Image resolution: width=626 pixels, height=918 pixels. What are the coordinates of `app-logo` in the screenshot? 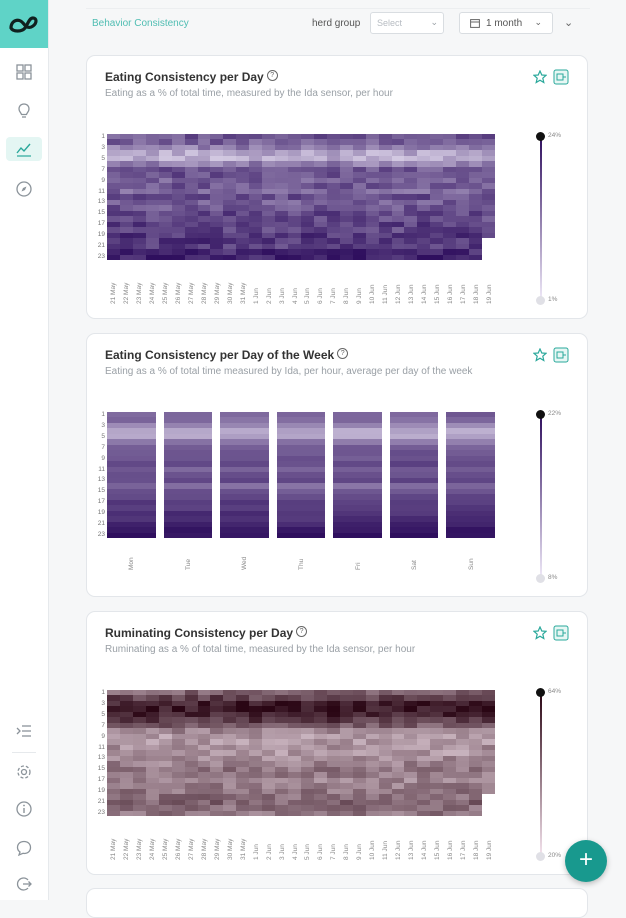 It's located at (24, 24).